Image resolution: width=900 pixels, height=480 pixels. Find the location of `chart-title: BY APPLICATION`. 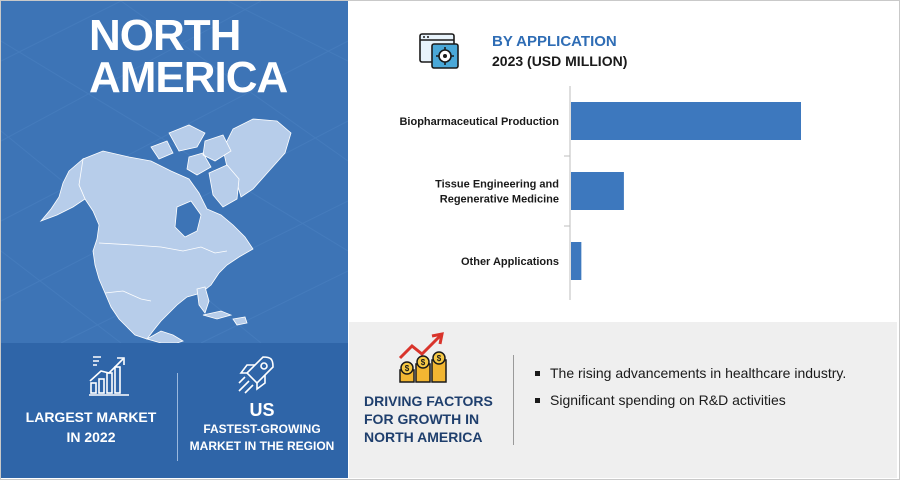

chart-title: BY APPLICATION is located at coordinates (554, 41).